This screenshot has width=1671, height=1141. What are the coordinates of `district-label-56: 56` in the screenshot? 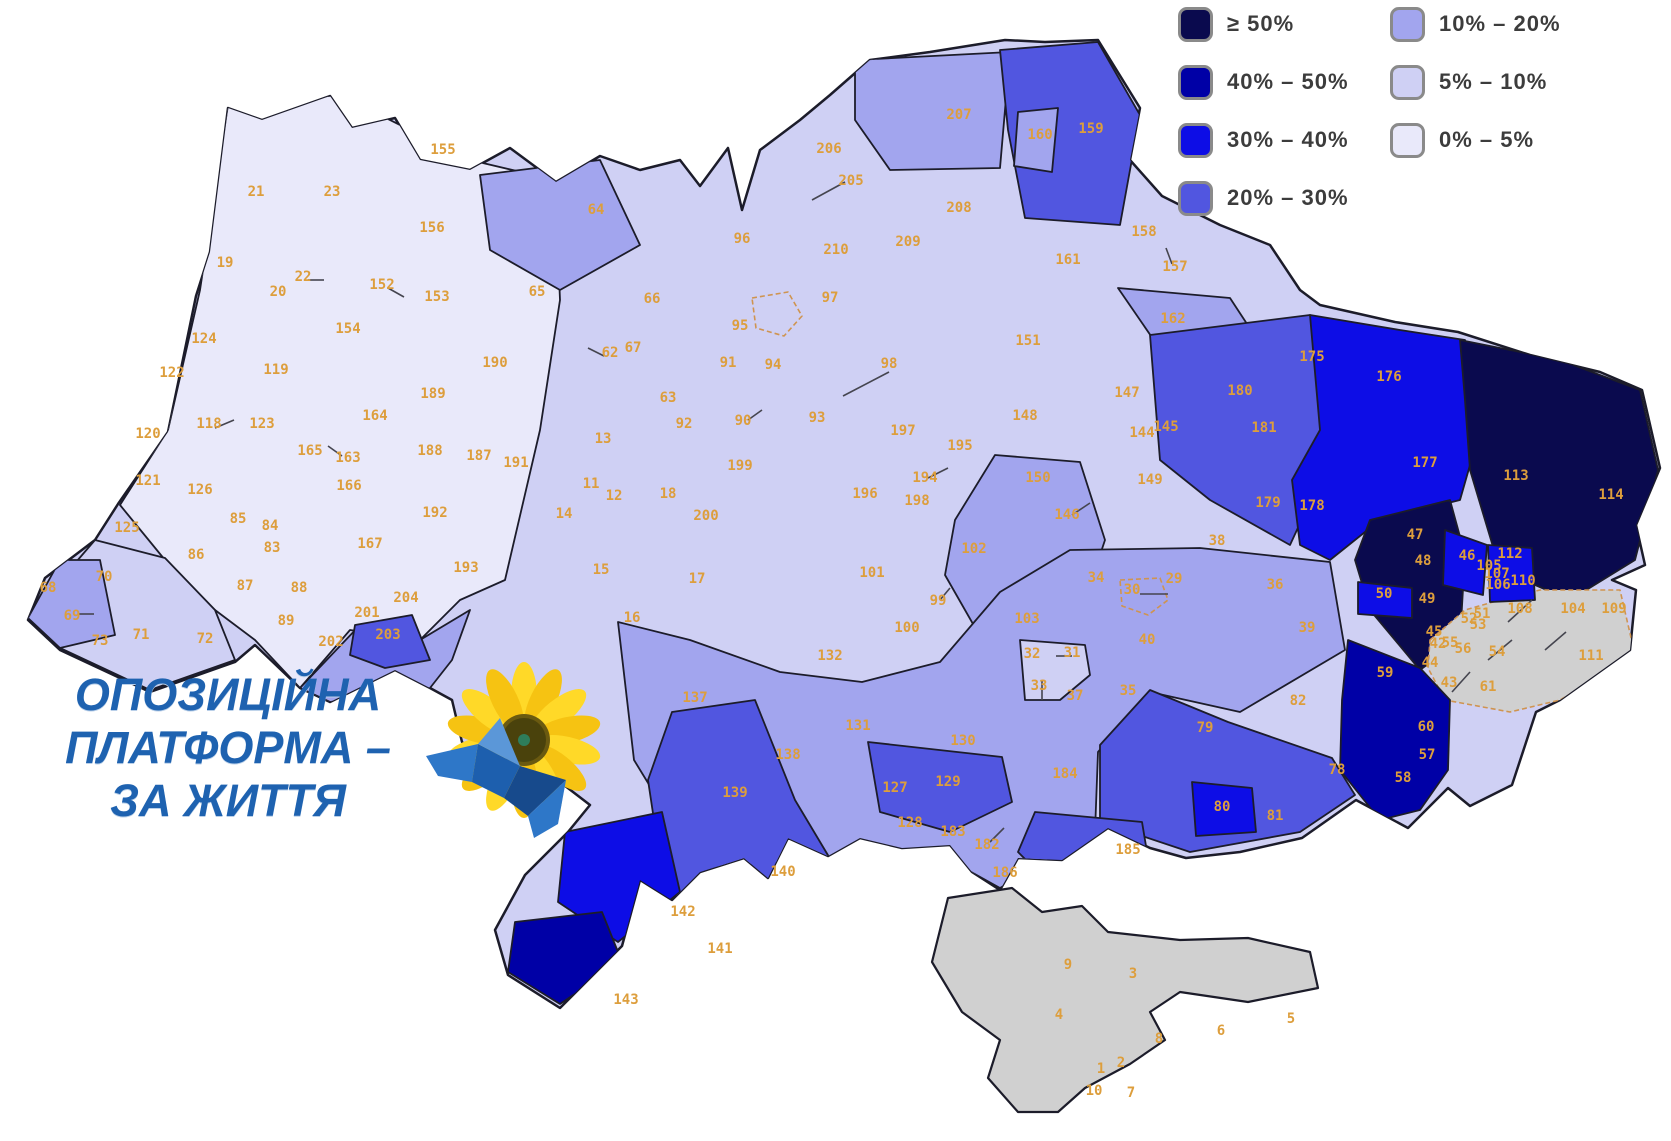 It's located at (1463, 649).